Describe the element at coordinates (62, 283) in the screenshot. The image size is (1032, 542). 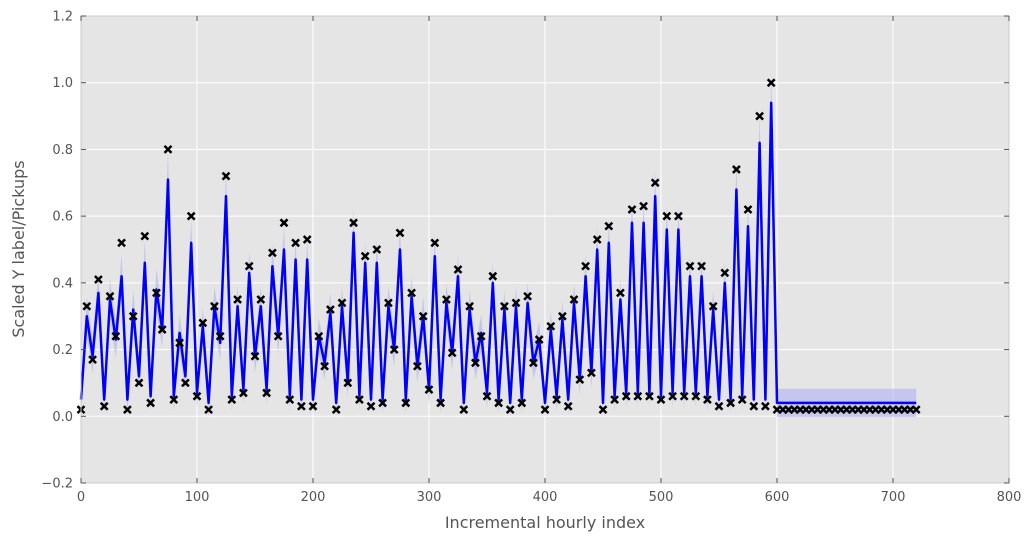
I see `y-tick-label: 0.4` at that location.